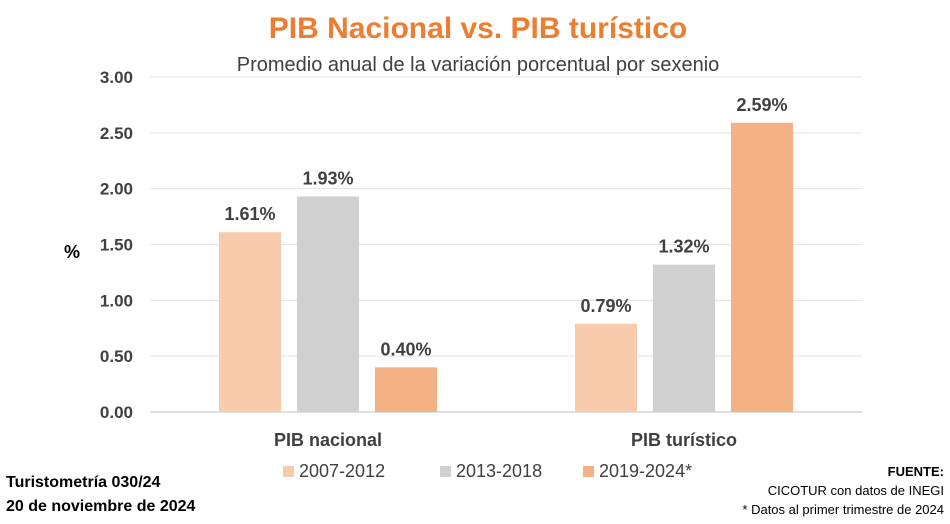 The image size is (950, 524). What do you see at coordinates (761, 105) in the screenshot?
I see `data-label: 2.59%` at bounding box center [761, 105].